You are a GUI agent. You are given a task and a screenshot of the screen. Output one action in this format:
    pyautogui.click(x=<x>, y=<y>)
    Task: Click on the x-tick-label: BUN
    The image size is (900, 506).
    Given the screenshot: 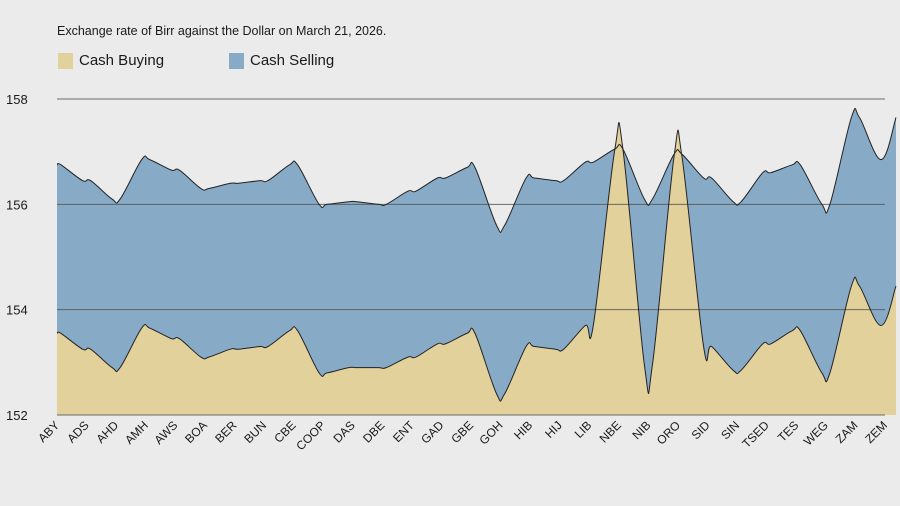 What is the action you would take?
    pyautogui.click(x=255, y=432)
    